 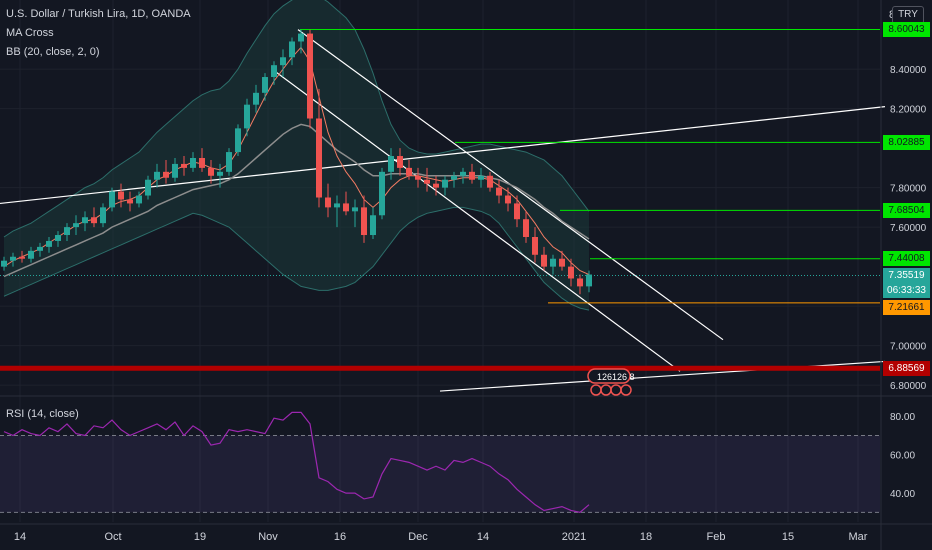 I want to click on price-tick-label: 8.20000, so click(x=908, y=110).